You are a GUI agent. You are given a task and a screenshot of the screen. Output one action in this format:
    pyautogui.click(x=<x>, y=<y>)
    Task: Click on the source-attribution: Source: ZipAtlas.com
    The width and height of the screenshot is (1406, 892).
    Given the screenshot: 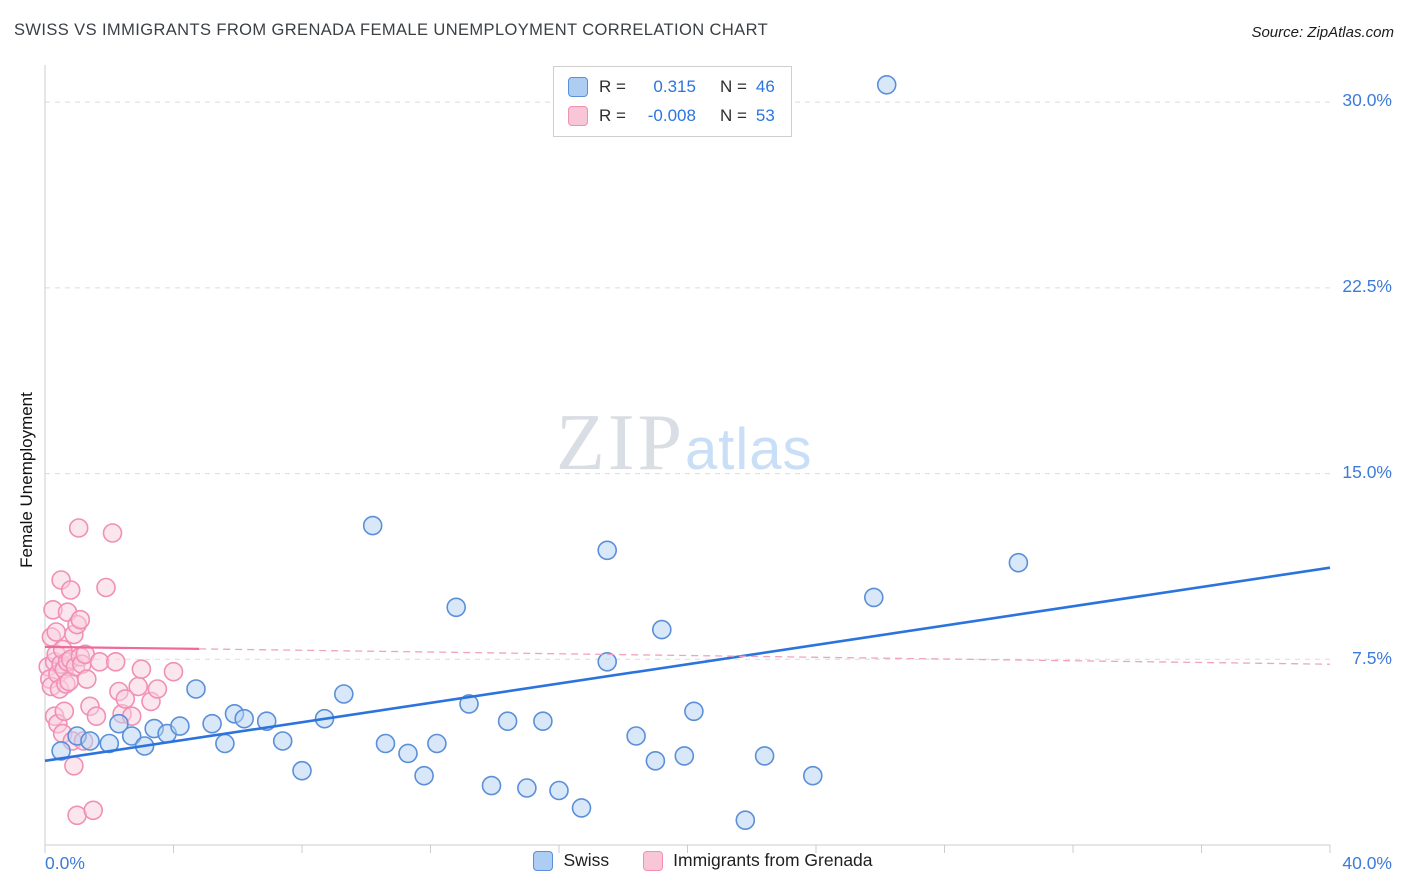 What is the action you would take?
    pyautogui.click(x=1322, y=32)
    